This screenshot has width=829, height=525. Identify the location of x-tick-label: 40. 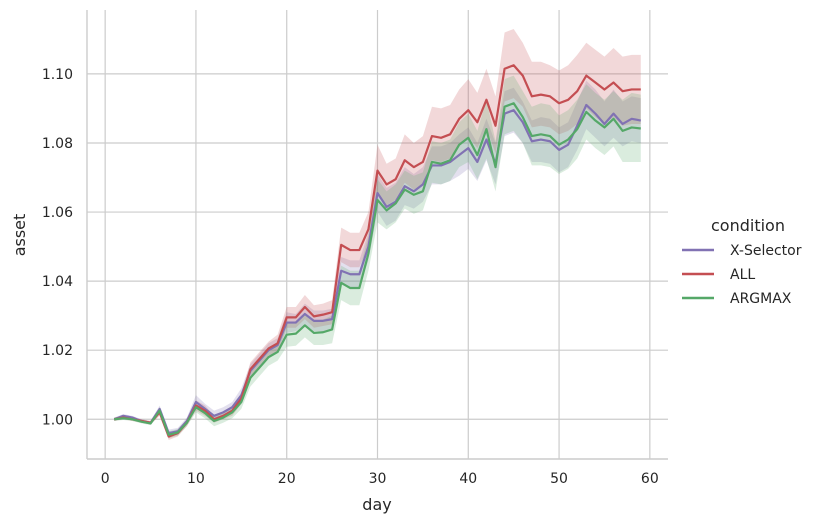
(468, 479).